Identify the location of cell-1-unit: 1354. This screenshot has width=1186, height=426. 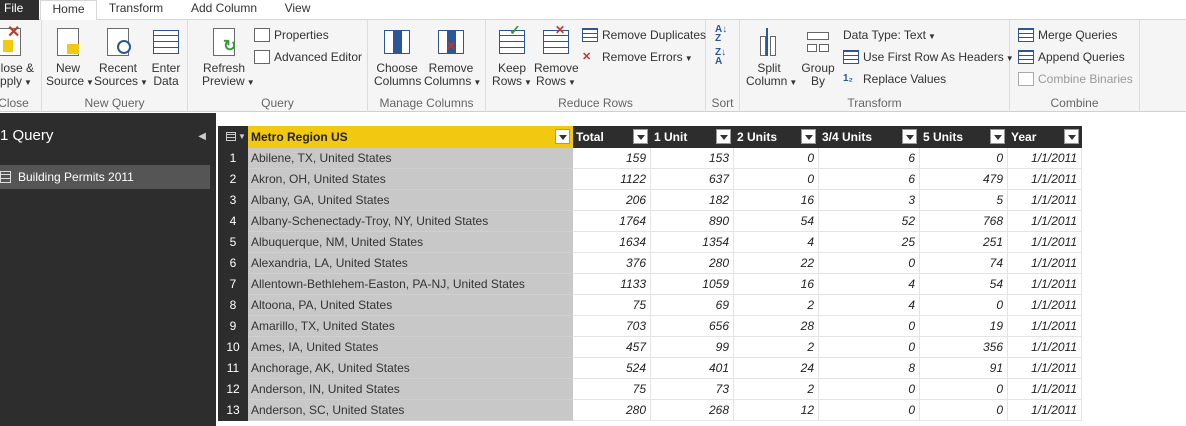
(692, 242).